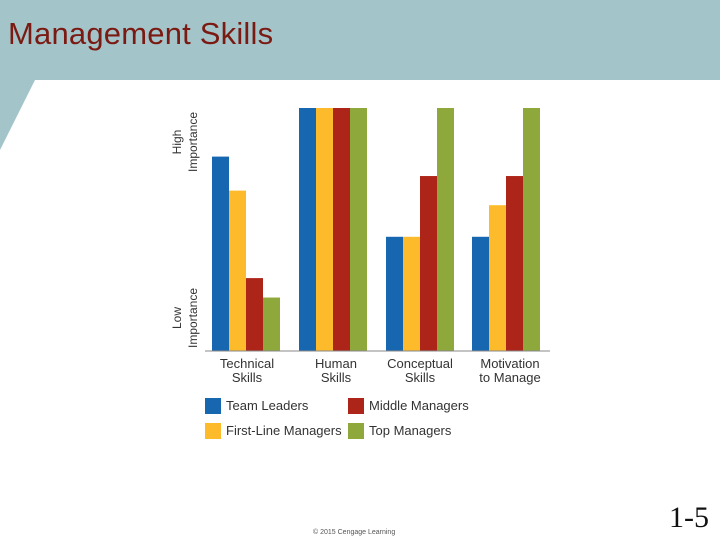 The image size is (720, 540). What do you see at coordinates (419, 405) in the screenshot?
I see `legend-label-middle-managers: Middle Managers` at bounding box center [419, 405].